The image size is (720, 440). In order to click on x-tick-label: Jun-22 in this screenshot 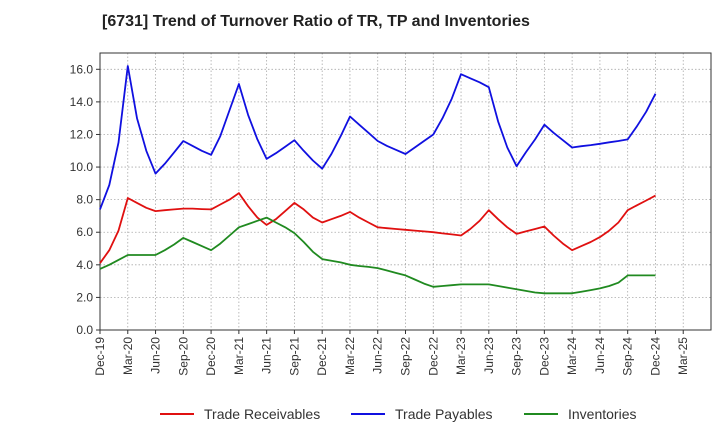, I will do `click(378, 355)`.